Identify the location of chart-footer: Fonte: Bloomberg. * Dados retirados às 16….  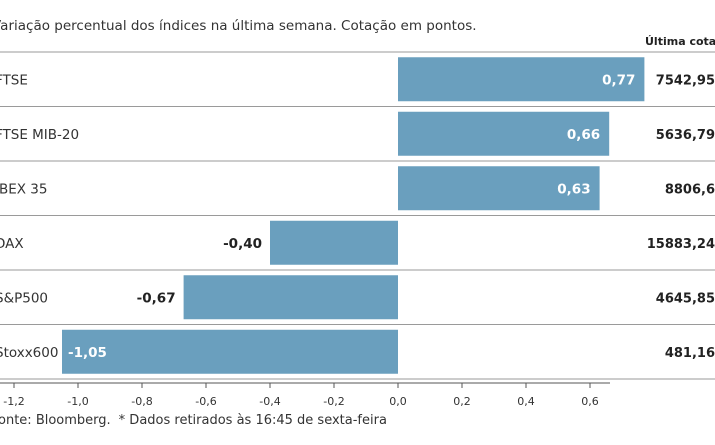
(193, 420).